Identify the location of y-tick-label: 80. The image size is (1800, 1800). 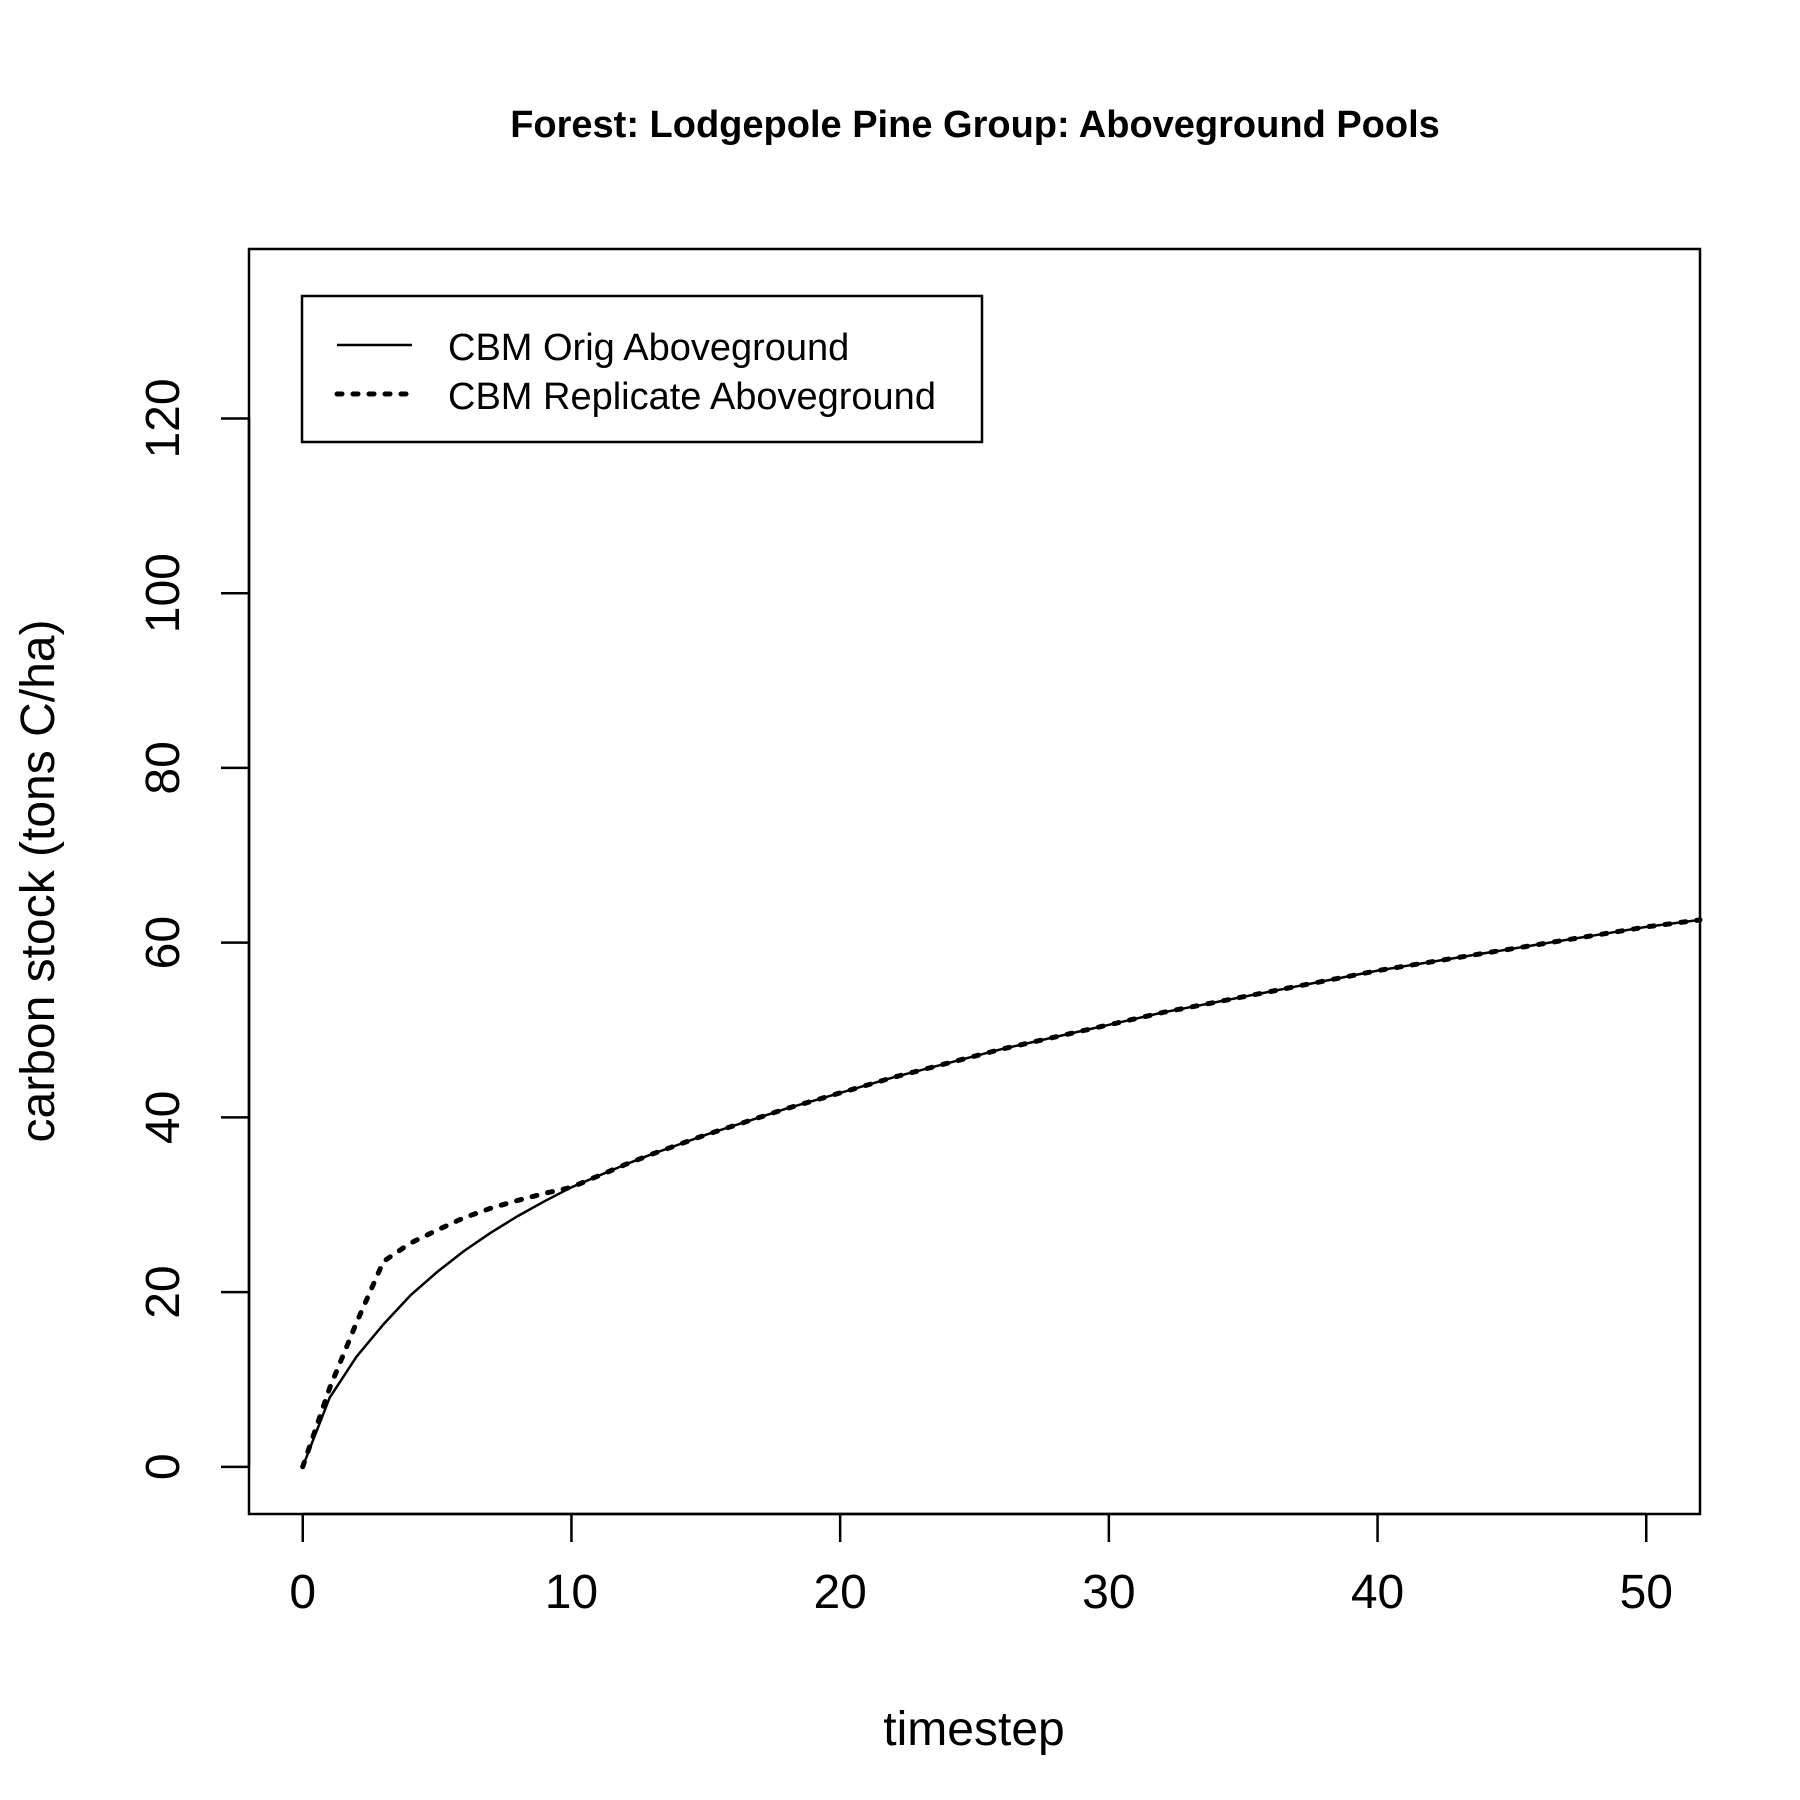
(163, 767).